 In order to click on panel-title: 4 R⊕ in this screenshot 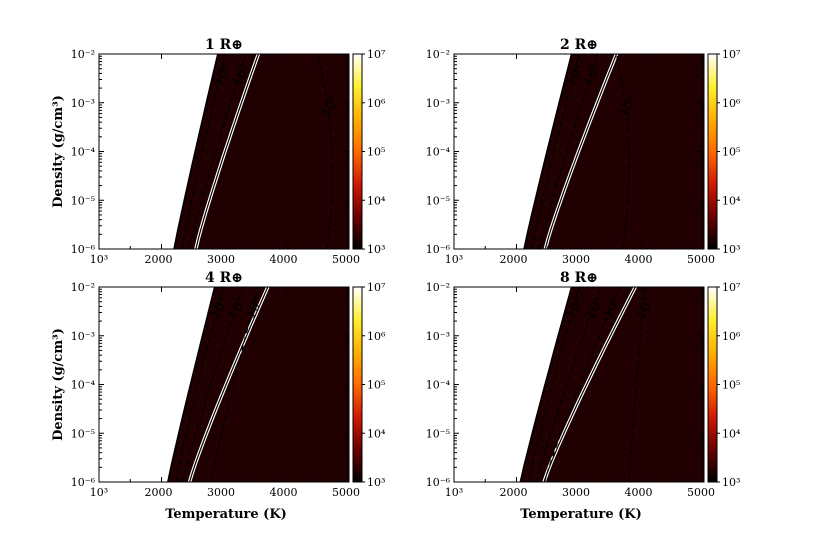, I will do `click(224, 278)`.